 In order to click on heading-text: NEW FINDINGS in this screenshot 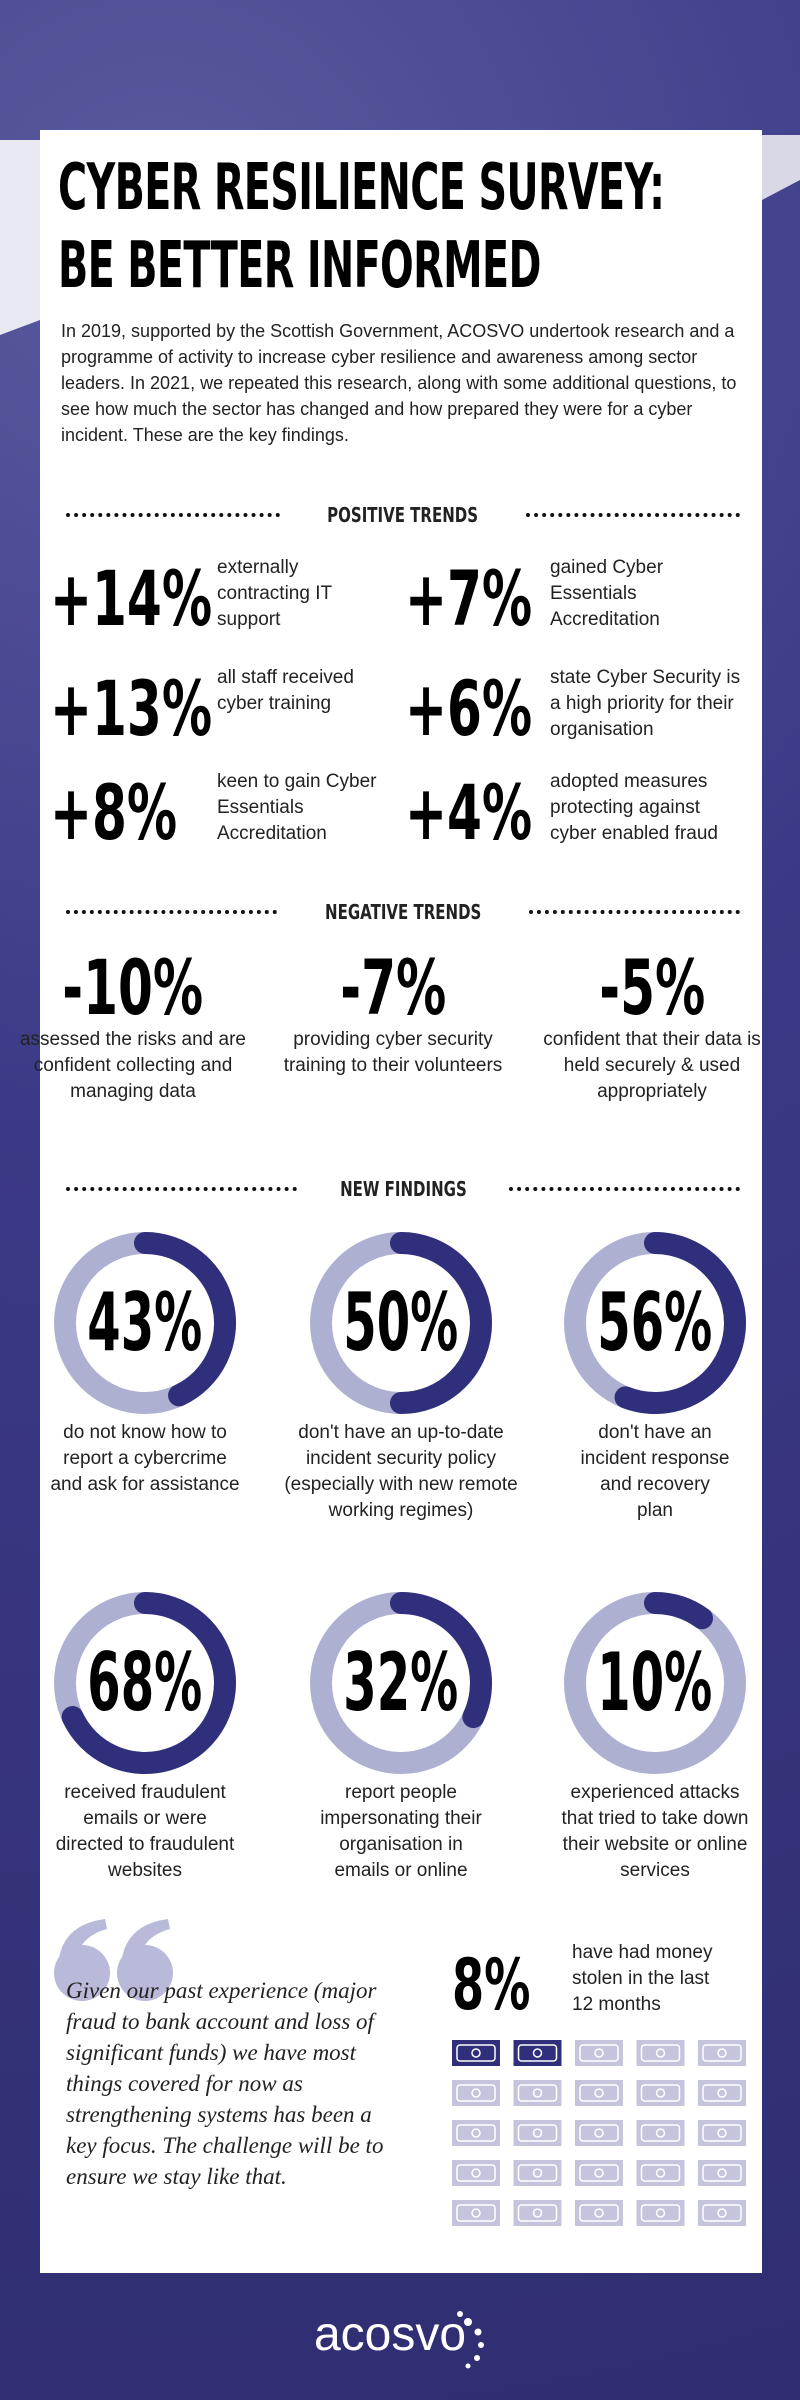, I will do `click(403, 1189)`.